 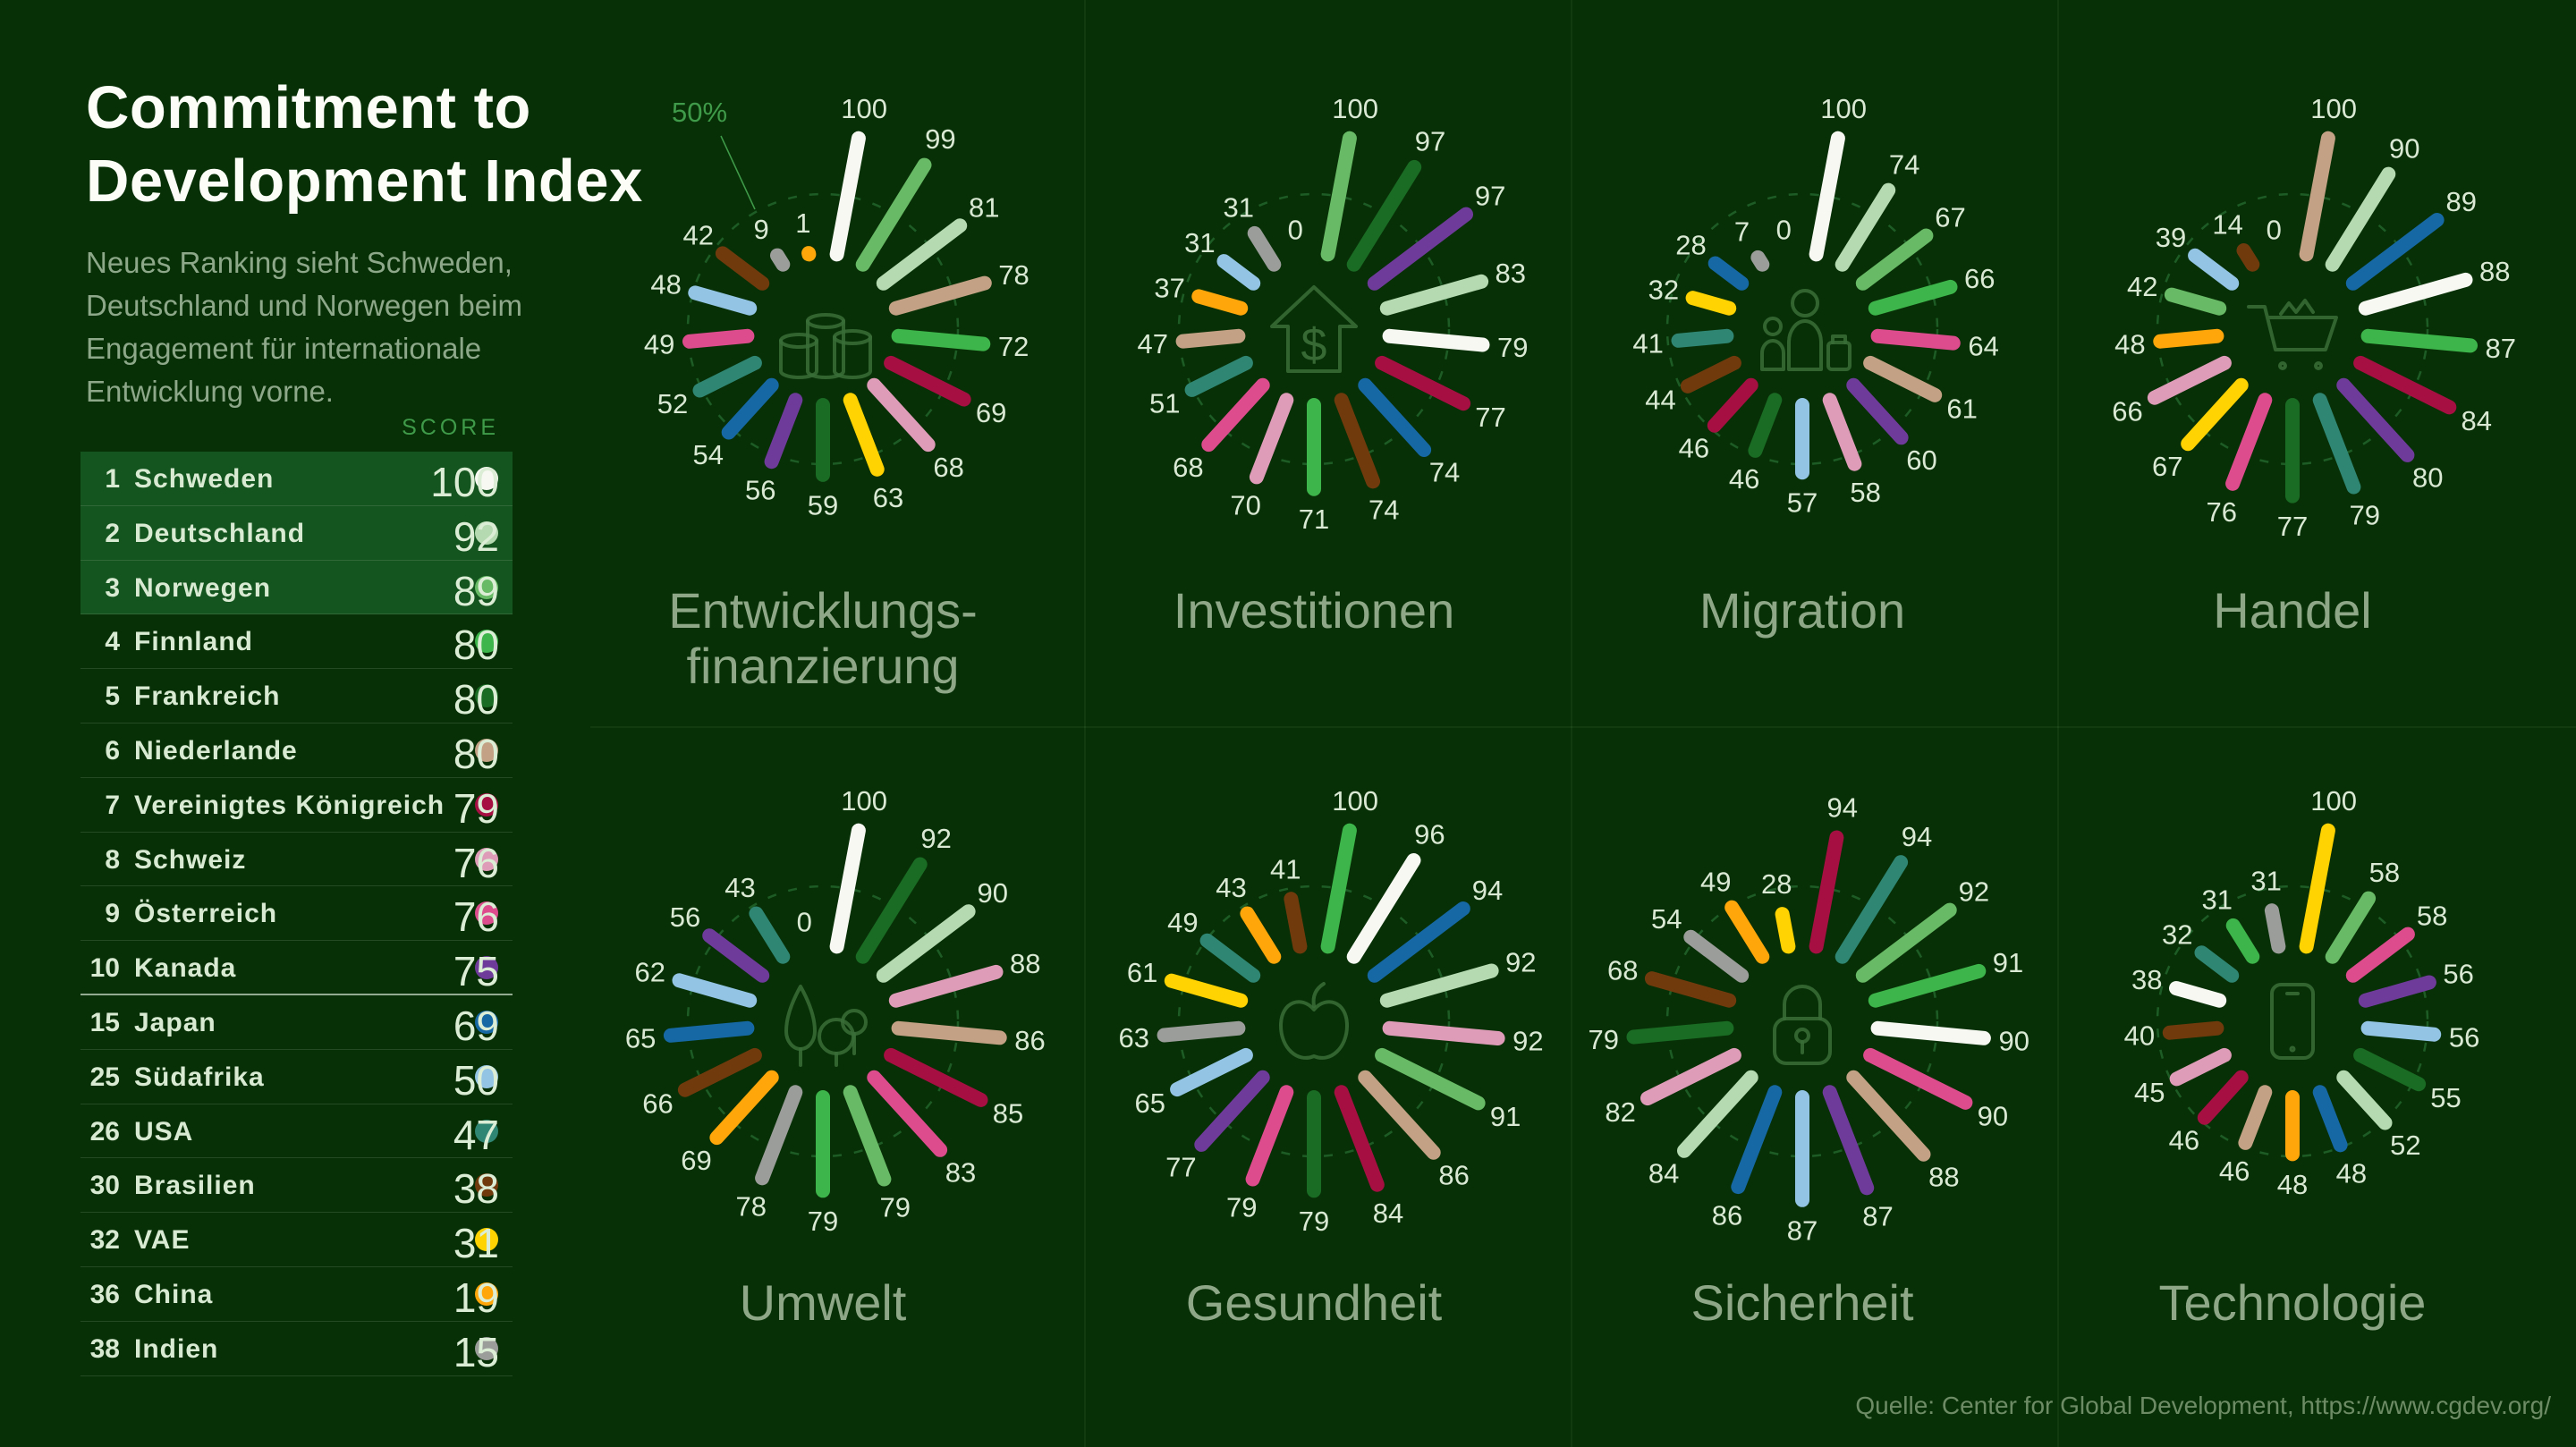 I want to click on spoke-value-label: 70, so click(x=1245, y=505).